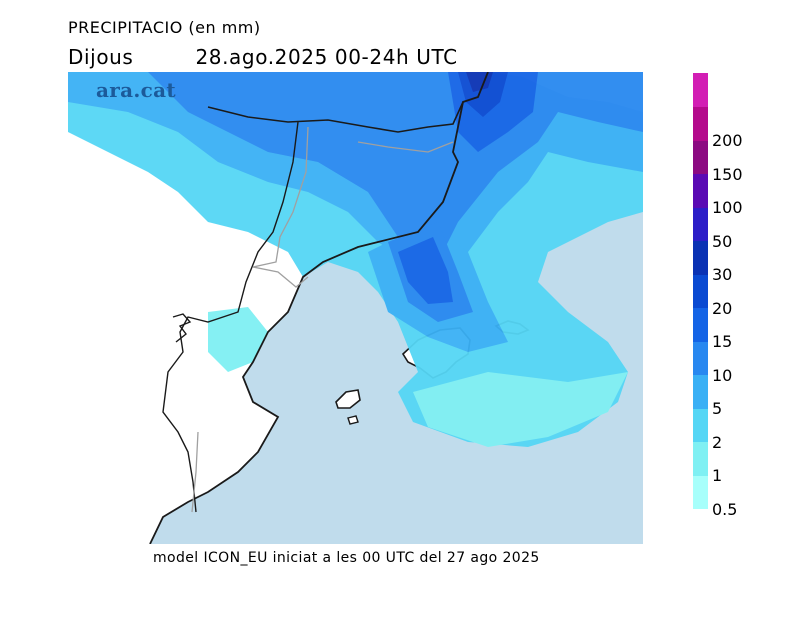 The image size is (800, 617). What do you see at coordinates (182, 328) in the screenshot?
I see `west-outline` at bounding box center [182, 328].